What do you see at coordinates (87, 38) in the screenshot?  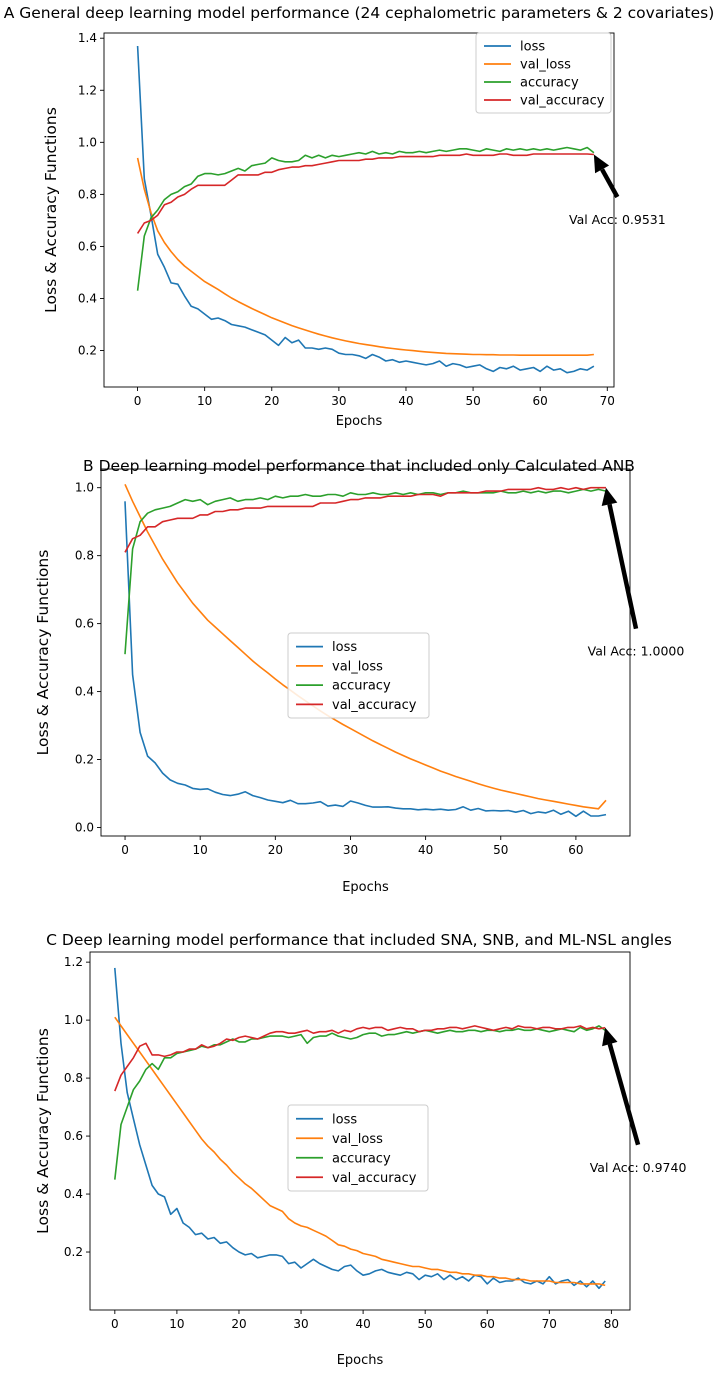 I see `y-tick-label: 1.4` at bounding box center [87, 38].